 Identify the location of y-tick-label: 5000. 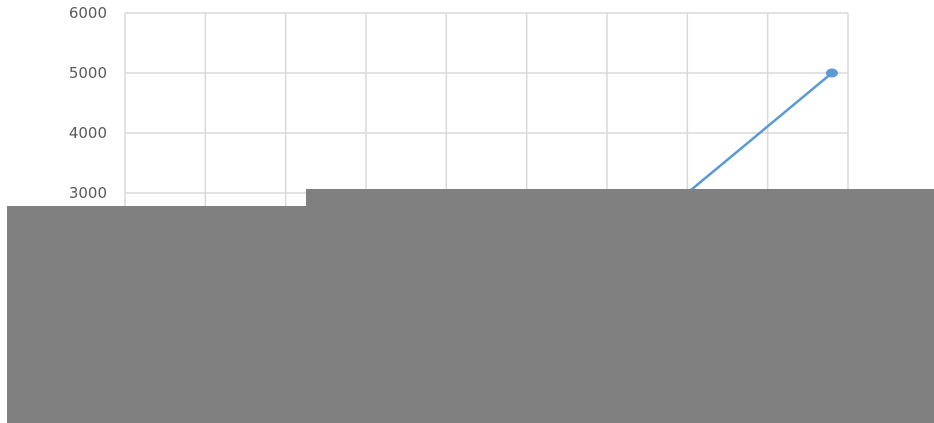
(88, 73).